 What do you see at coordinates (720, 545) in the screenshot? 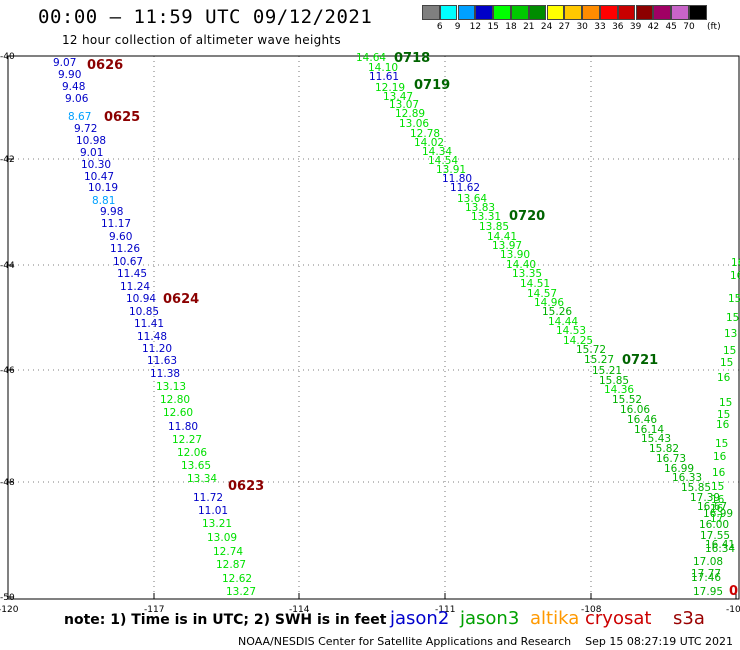
I see `swh-value: 16.41` at bounding box center [720, 545].